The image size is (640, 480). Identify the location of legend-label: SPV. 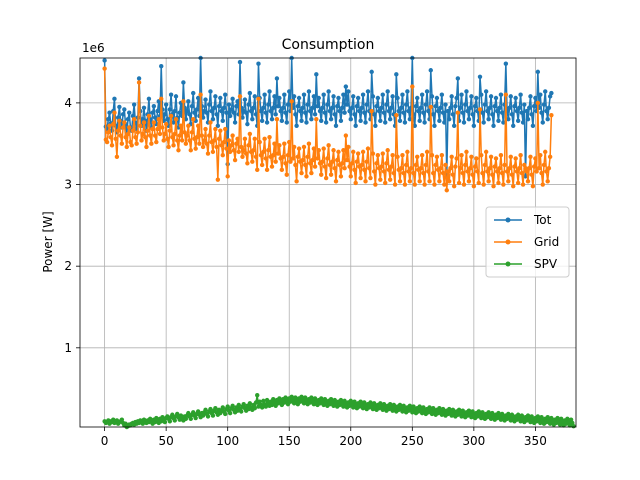
(546, 264).